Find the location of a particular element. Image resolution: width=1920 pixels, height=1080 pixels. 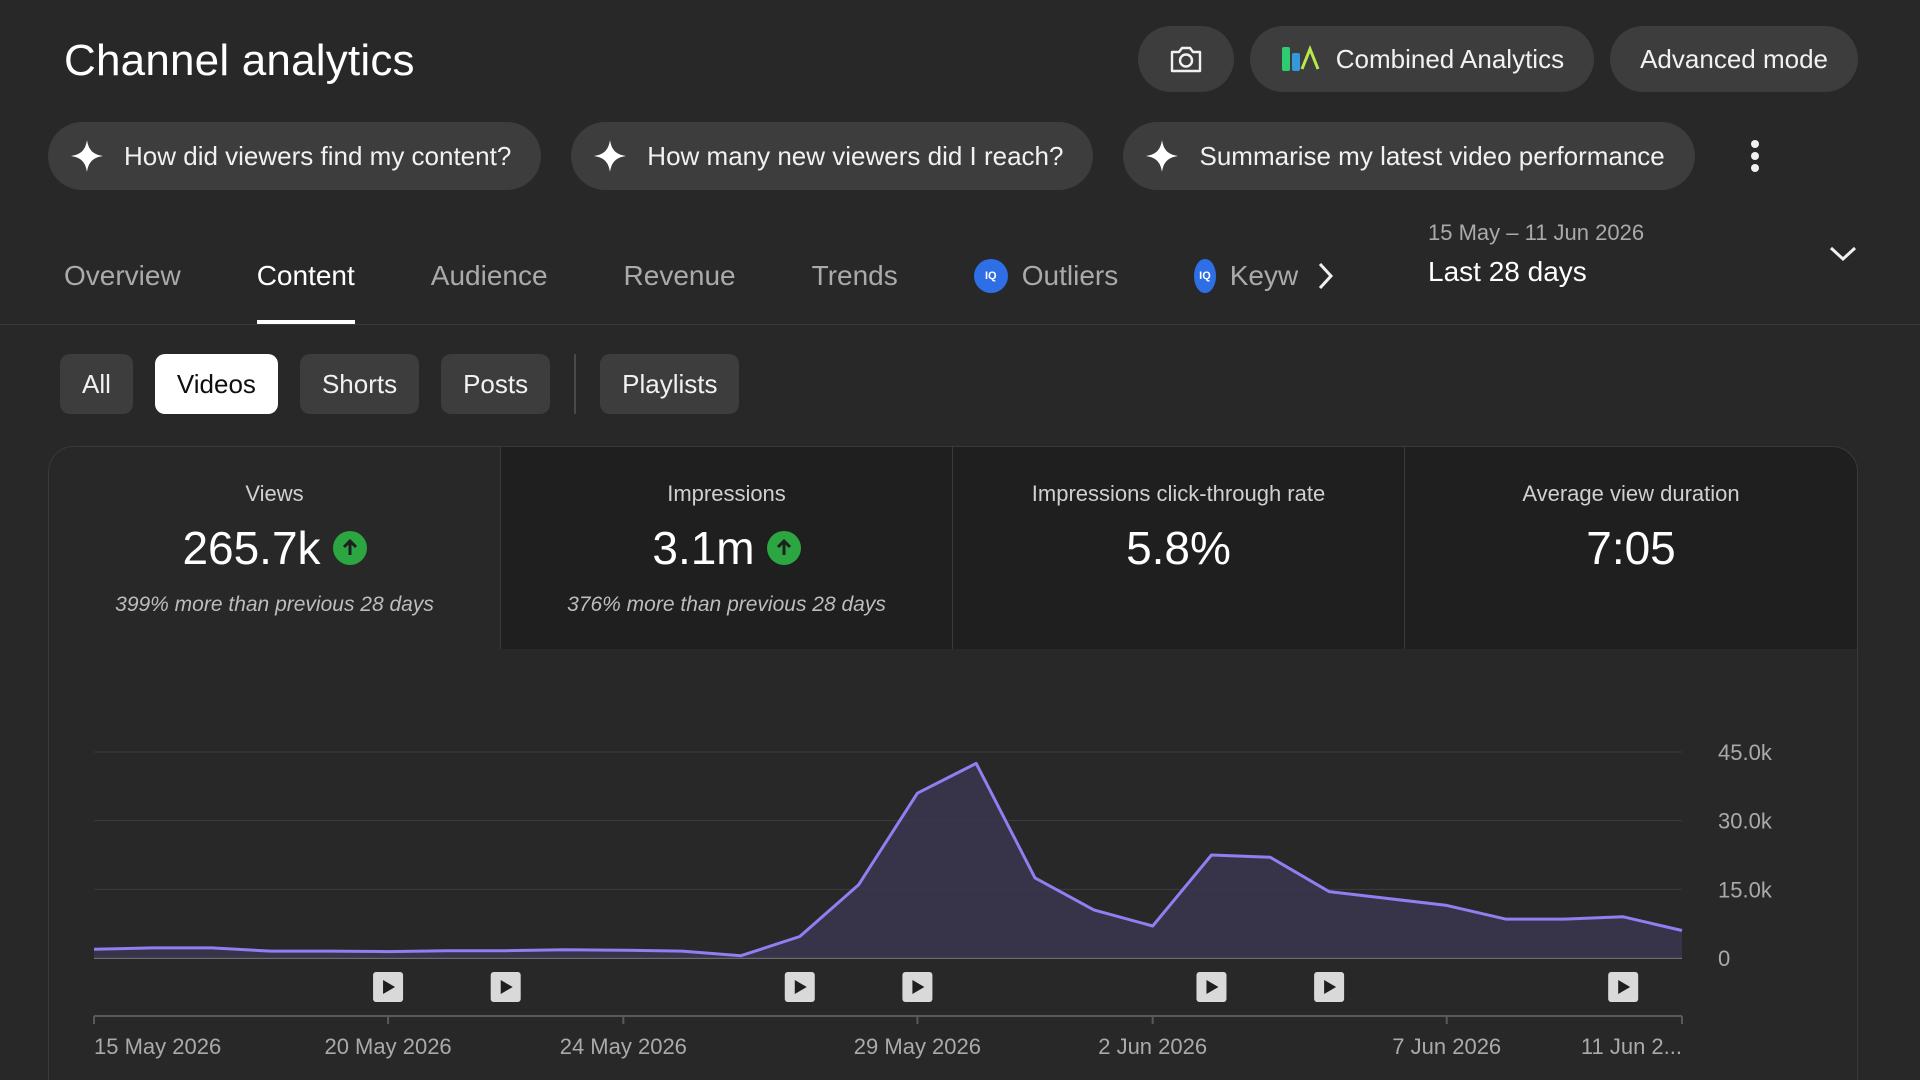

metric-value: 7:05 is located at coordinates (1631, 548).